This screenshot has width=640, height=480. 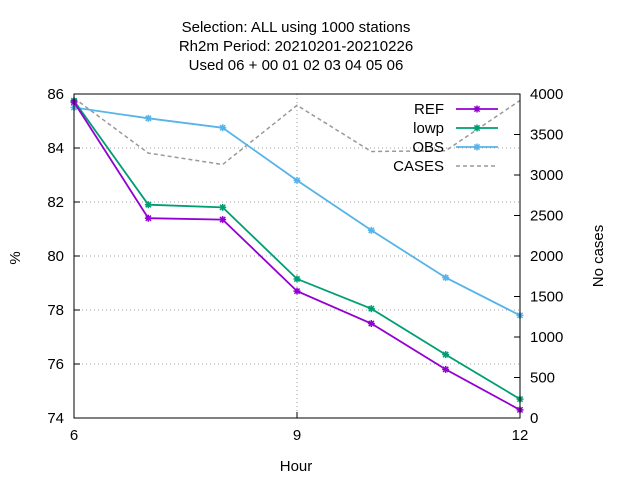 I want to click on legend-marker-lowp, so click(x=477, y=128).